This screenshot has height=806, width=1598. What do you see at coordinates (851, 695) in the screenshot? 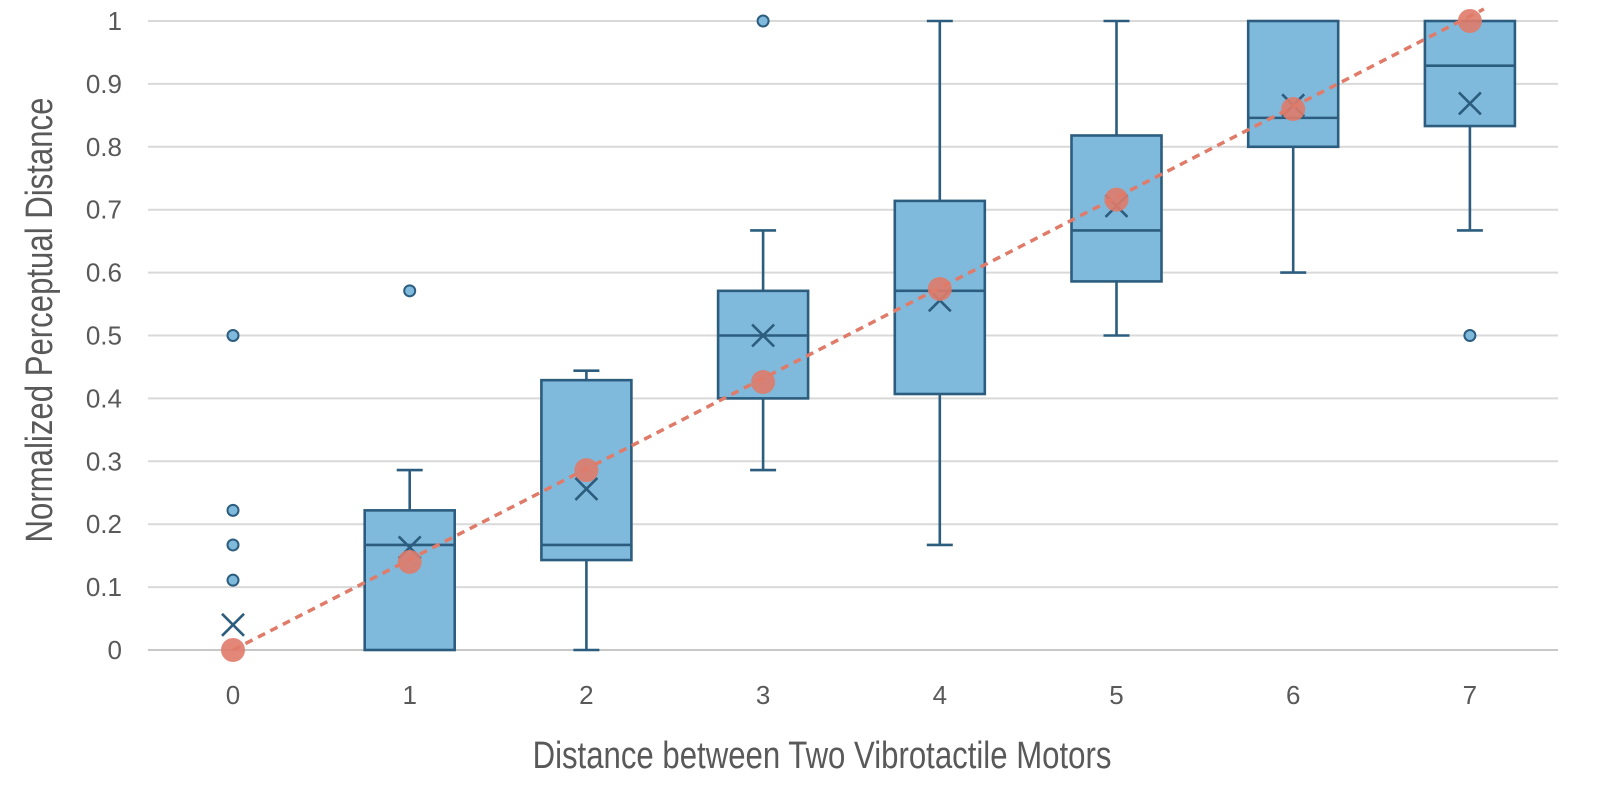
I see `x-axis-ticks: 0 1 2 3 4 5 6 7` at bounding box center [851, 695].